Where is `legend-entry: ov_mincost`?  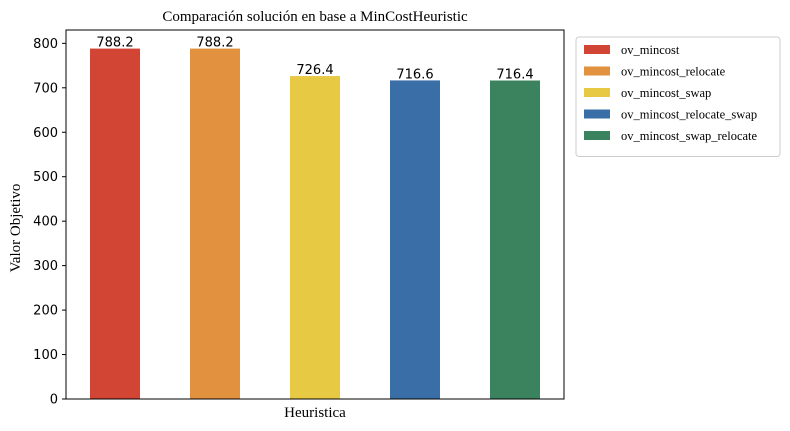 legend-entry: ov_mincost is located at coordinates (650, 50).